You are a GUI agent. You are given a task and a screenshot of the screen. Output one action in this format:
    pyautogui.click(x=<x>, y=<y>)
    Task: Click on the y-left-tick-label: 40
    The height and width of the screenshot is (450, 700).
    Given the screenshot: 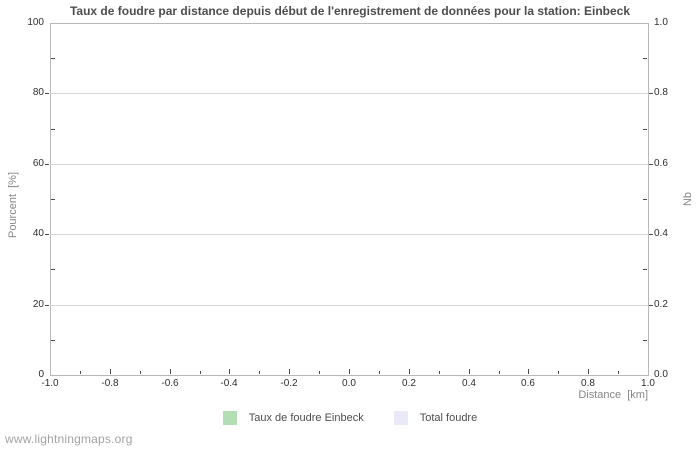 What is the action you would take?
    pyautogui.click(x=38, y=233)
    